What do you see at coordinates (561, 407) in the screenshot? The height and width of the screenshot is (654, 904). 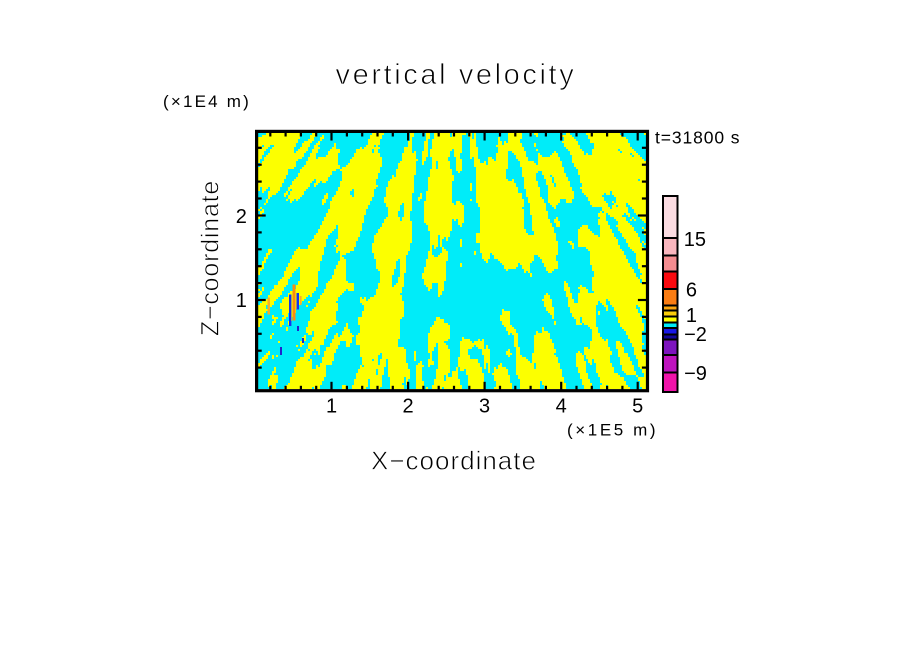 I see `svg-text: 4` at bounding box center [561, 407].